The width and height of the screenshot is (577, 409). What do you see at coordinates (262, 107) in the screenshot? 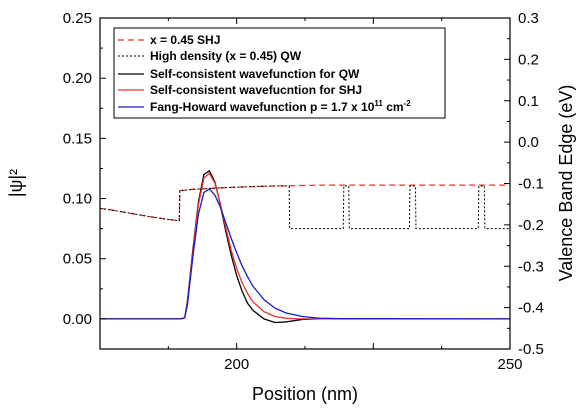
I see `legend-fh-text-a: Fang-Howard wavefunction p = 1.7 x 10` at bounding box center [262, 107].